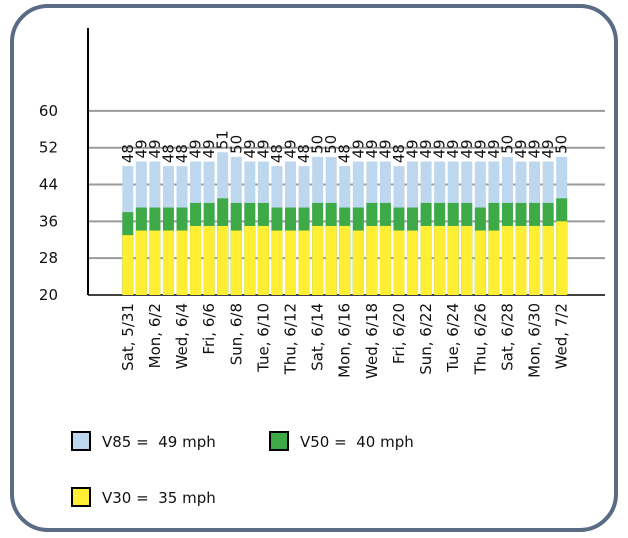  What do you see at coordinates (399, 333) in the screenshot?
I see `x-tick-label: Fri, 6/20` at bounding box center [399, 333].